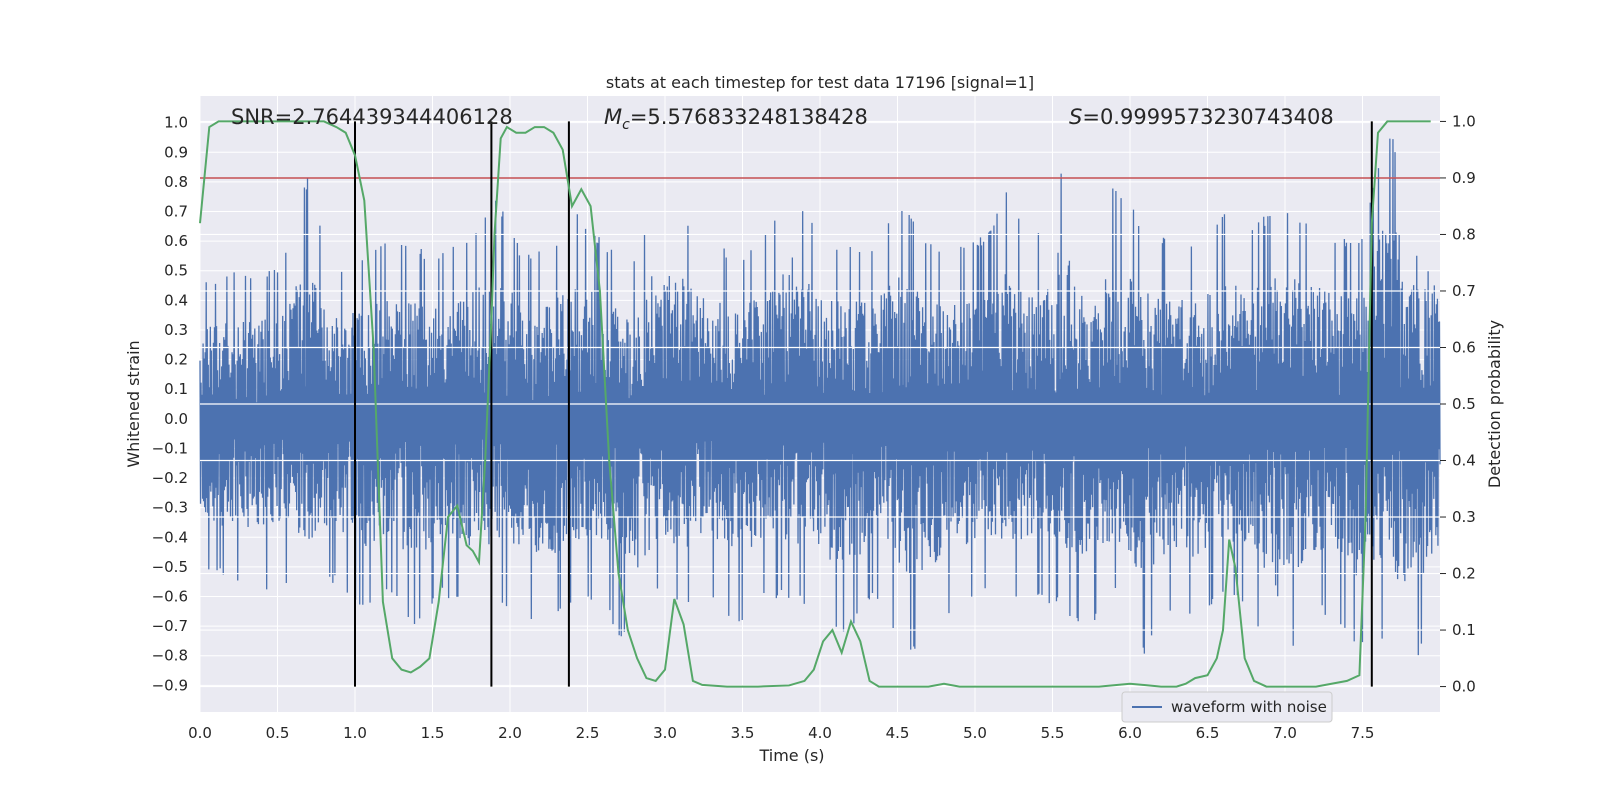  I want to click on right-y-tick-label: 0.2, so click(1464, 574).